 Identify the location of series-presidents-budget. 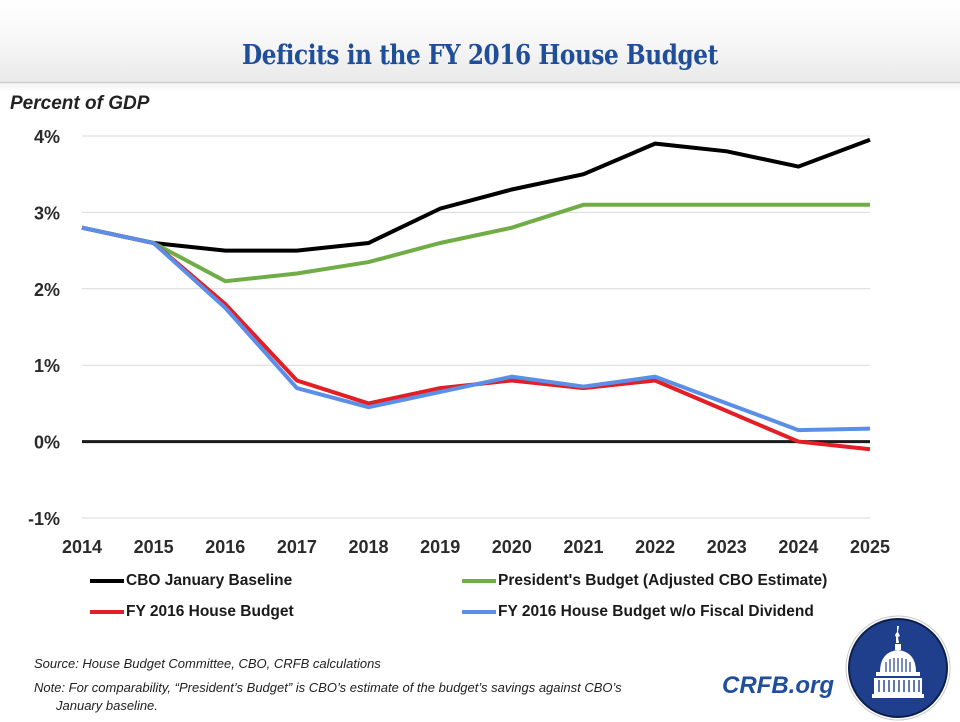
(475, 243).